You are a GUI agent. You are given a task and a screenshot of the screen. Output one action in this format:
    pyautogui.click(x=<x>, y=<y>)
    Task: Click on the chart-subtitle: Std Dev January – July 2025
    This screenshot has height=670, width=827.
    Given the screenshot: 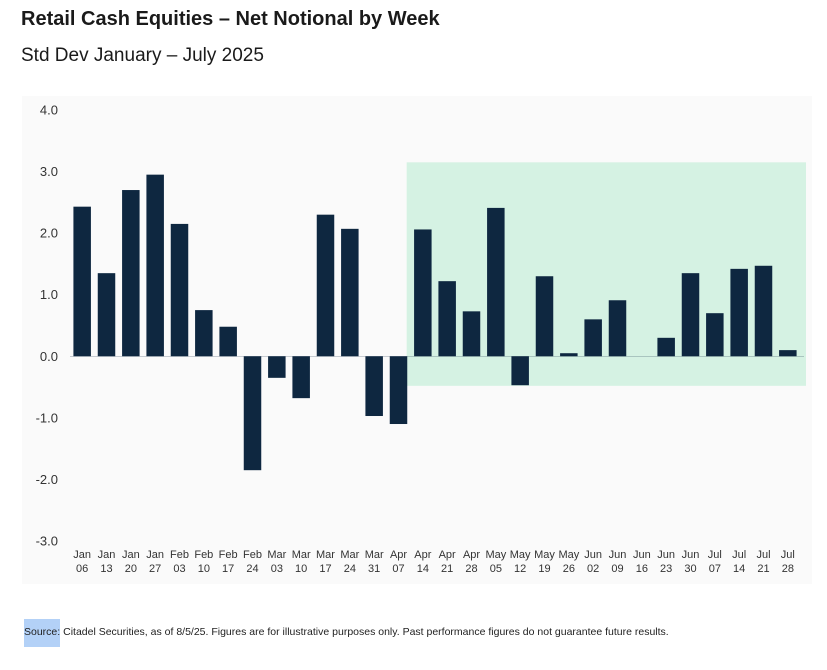 What is the action you would take?
    pyautogui.click(x=142, y=55)
    